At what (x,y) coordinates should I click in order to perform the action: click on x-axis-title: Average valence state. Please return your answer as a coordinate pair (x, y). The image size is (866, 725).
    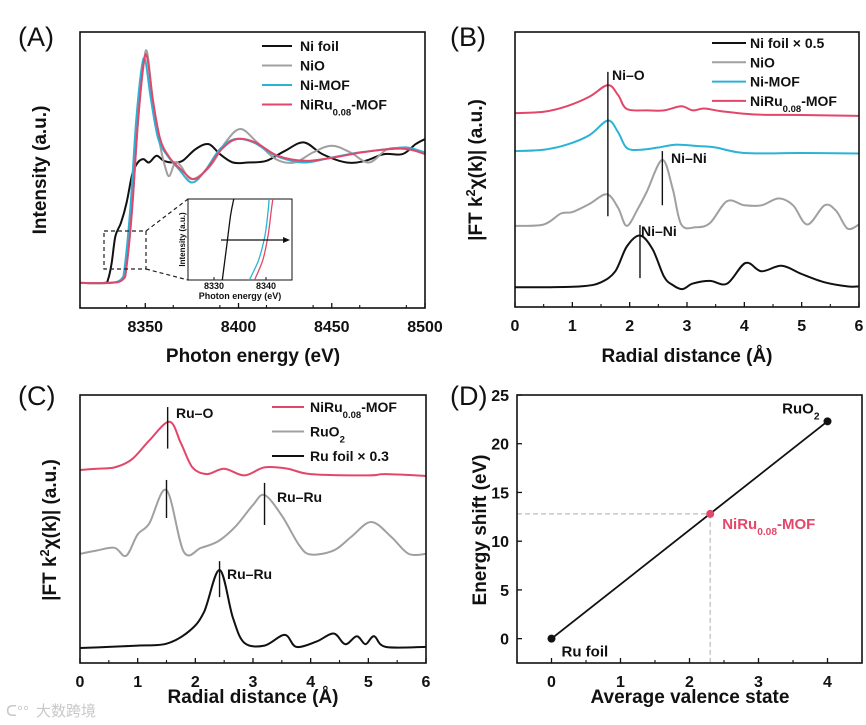
    Looking at the image, I should click on (690, 697).